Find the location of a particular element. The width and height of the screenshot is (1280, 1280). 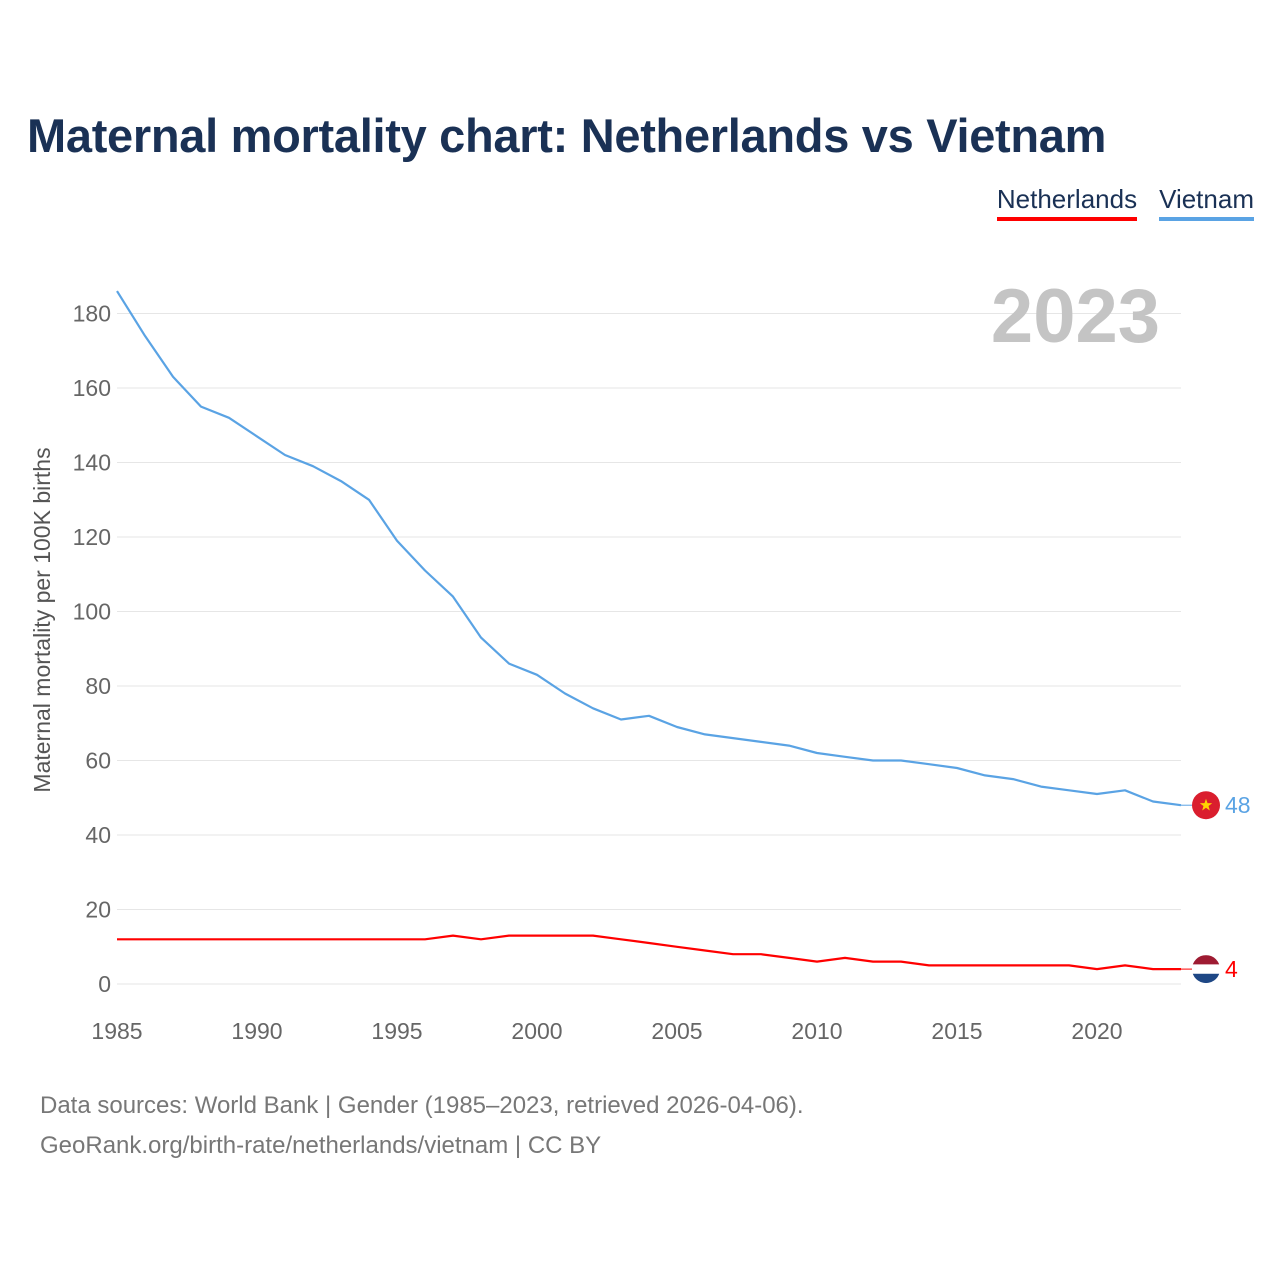

flag-star is located at coordinates (1206, 804).